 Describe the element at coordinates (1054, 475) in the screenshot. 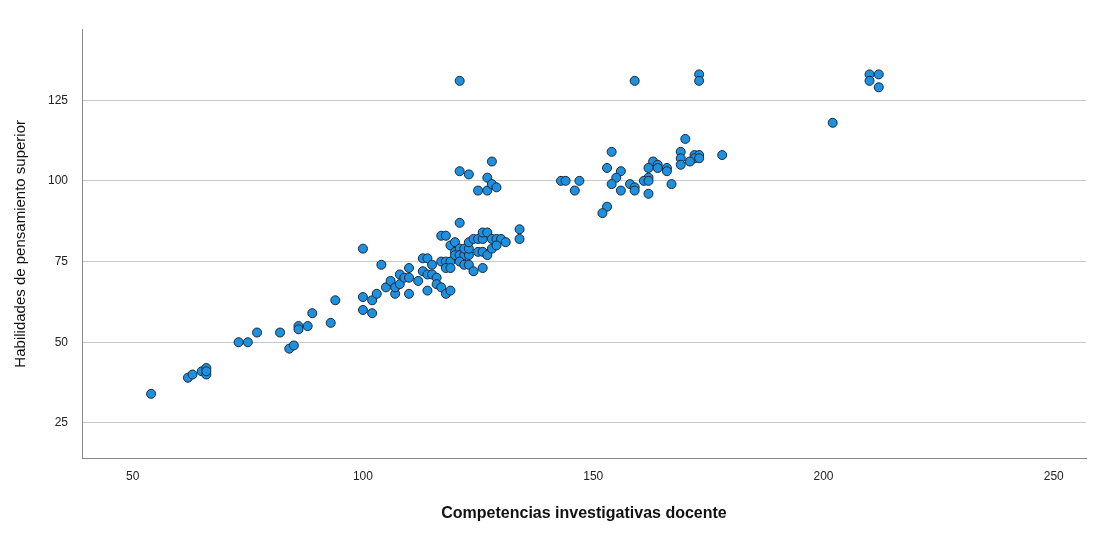

I see `x-tick-label: 250` at that location.